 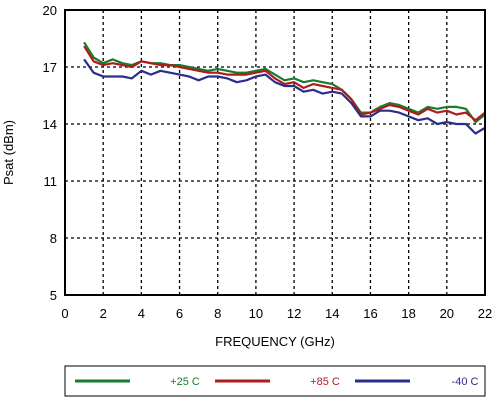 I want to click on x-tick-label: 18, so click(x=408, y=313).